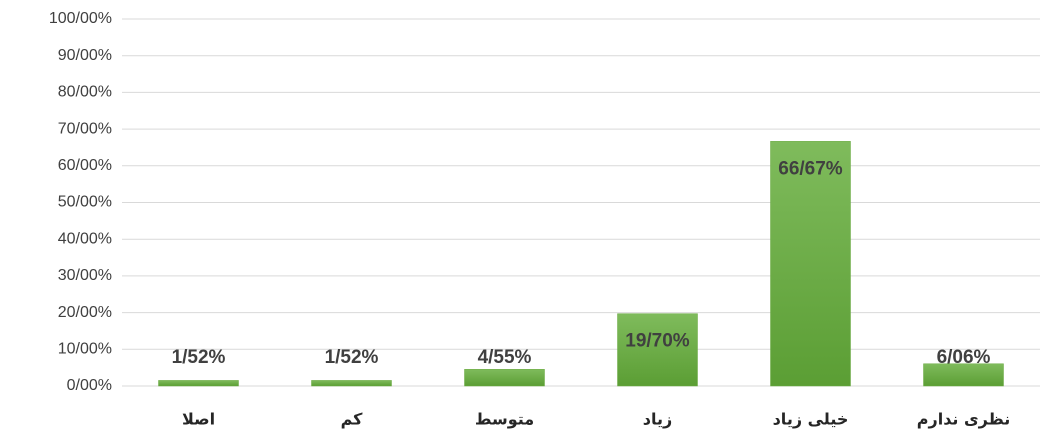  Describe the element at coordinates (80, 18) in the screenshot. I see `y-tick-label: 100/00%` at that location.